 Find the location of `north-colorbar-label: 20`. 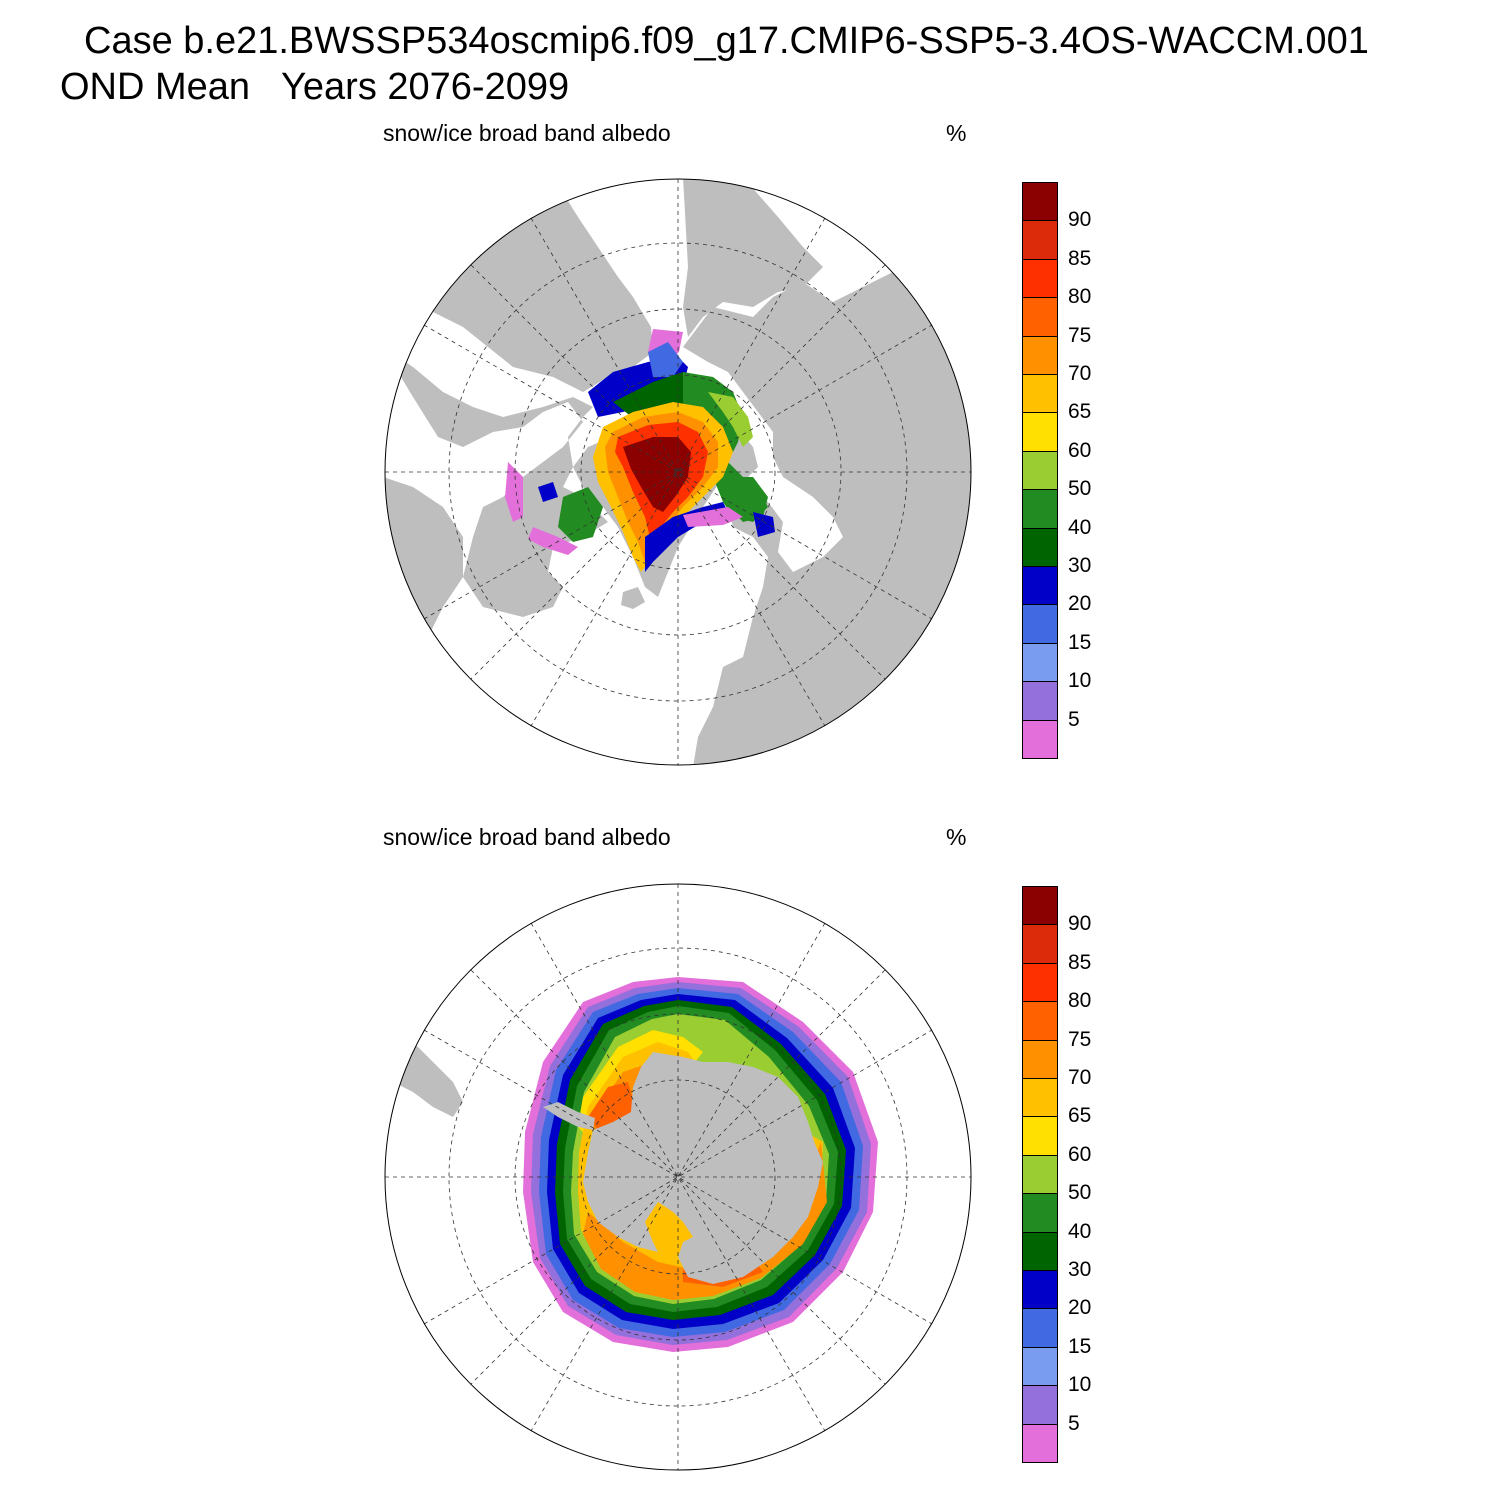

north-colorbar-label: 20 is located at coordinates (1080, 604).